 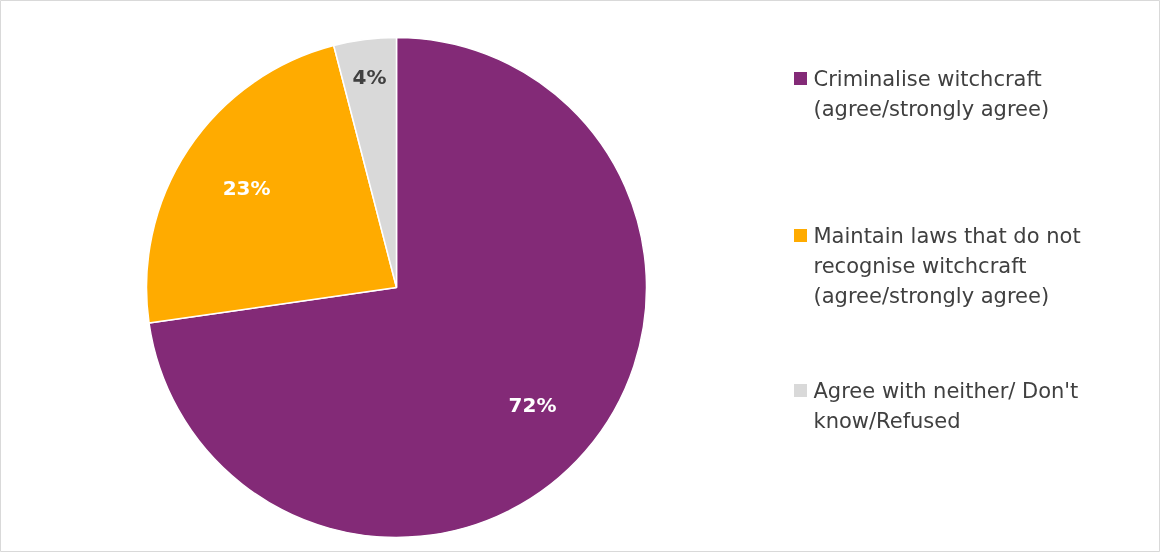 What do you see at coordinates (947, 265) in the screenshot?
I see `legend-label: Maintain laws that do not recognise witchcraft (agree/strongly agree)` at bounding box center [947, 265].